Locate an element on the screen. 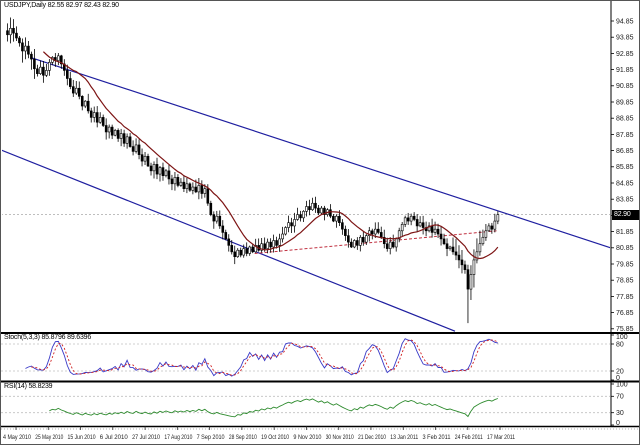  svg-text: 94.85 is located at coordinates (625, 21).